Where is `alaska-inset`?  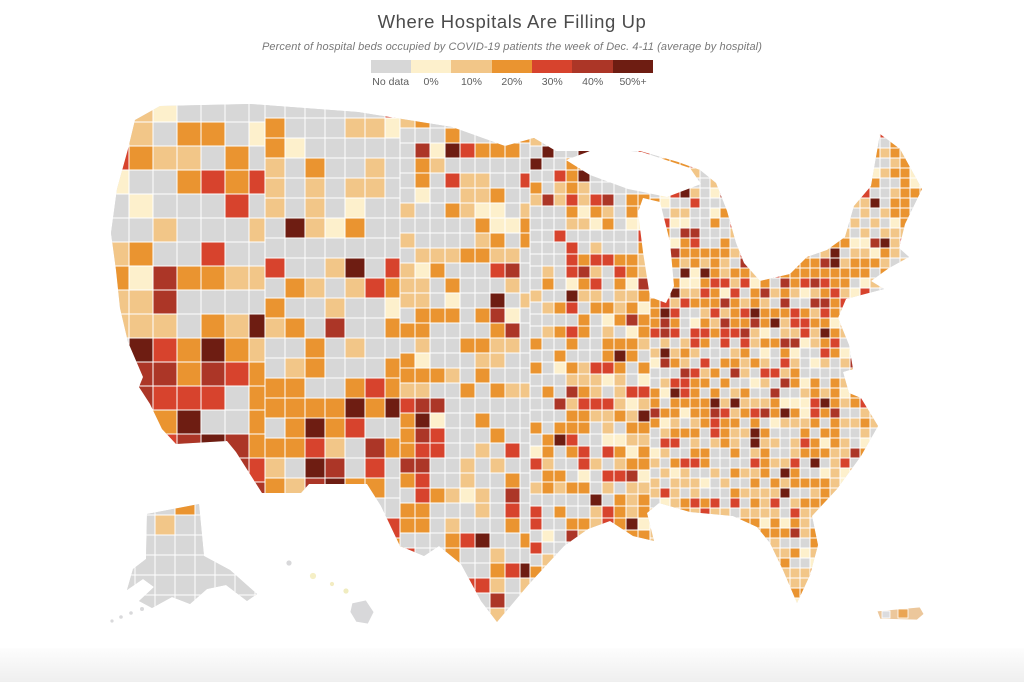 alaska-inset is located at coordinates (183, 563).